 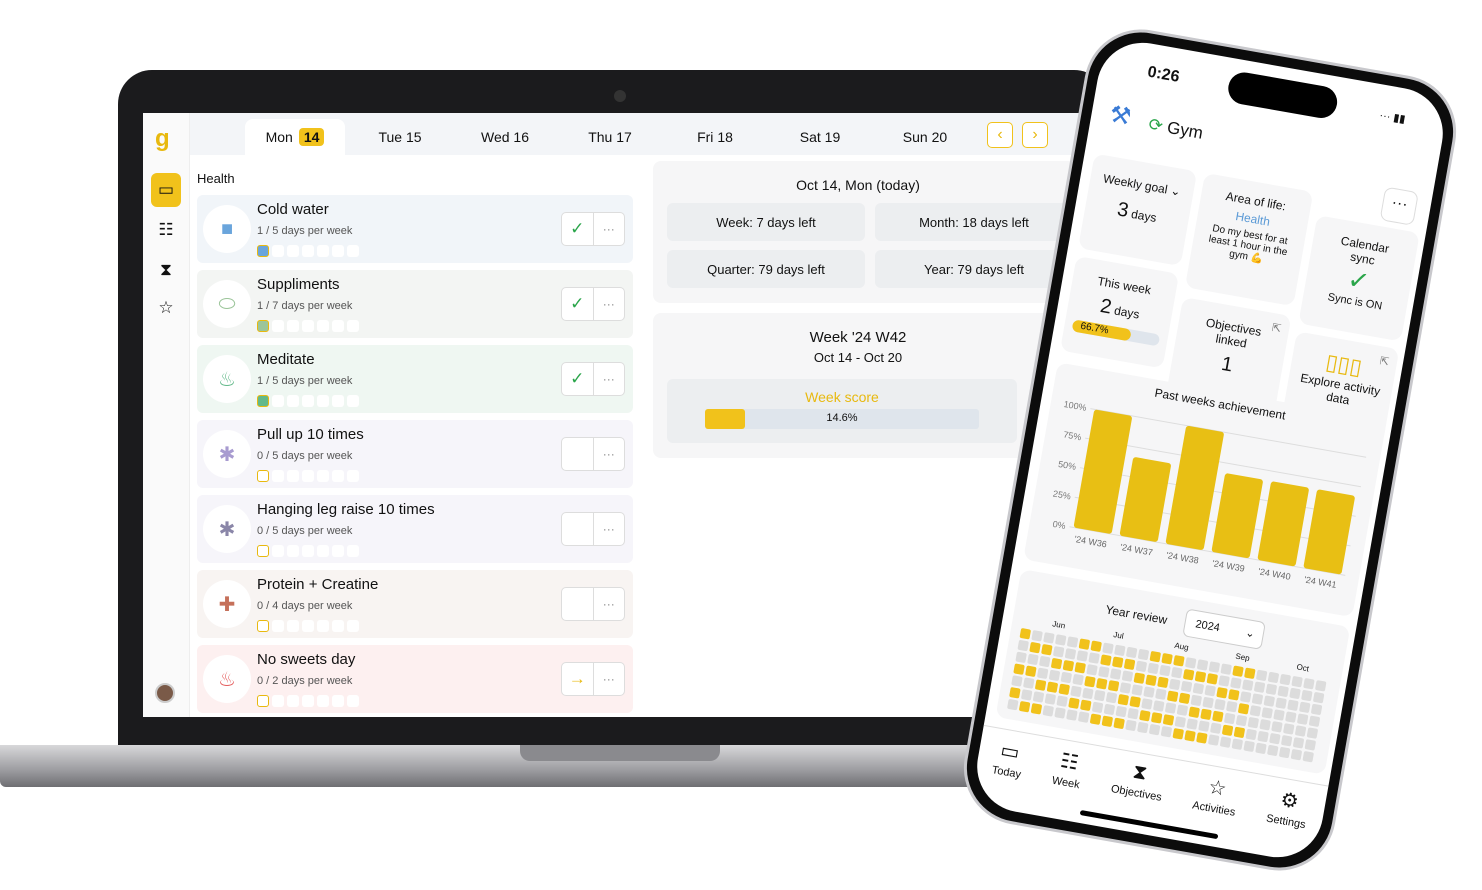 What do you see at coordinates (705, 137) in the screenshot?
I see `tab-day: Fri` at bounding box center [705, 137].